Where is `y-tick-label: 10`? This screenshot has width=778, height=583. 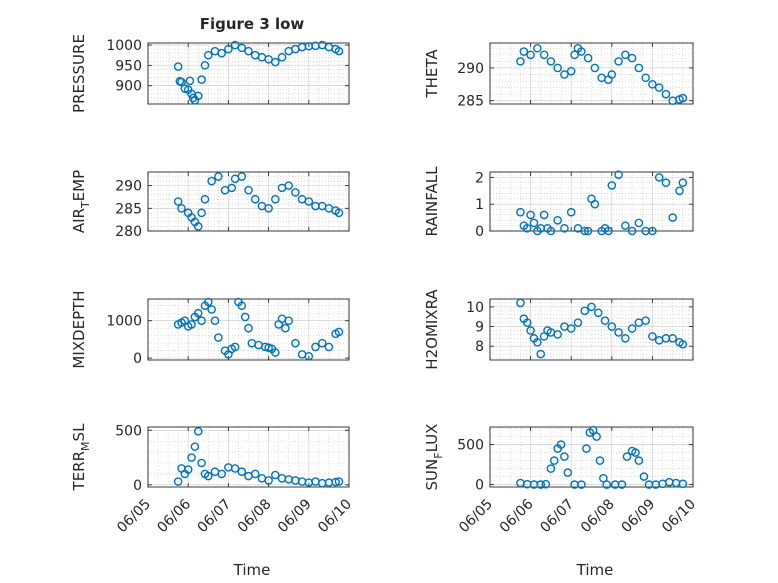
y-tick-label: 10 is located at coordinates (475, 308).